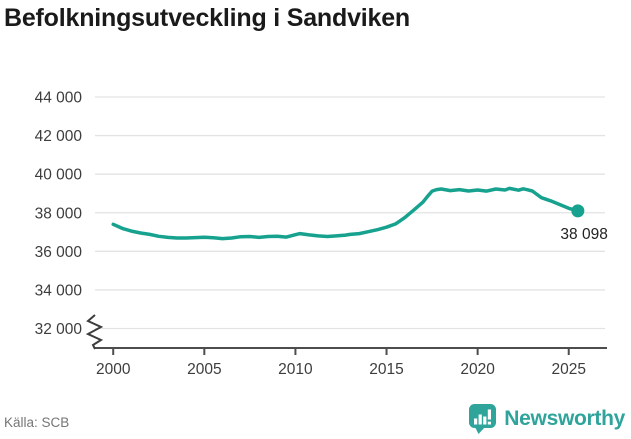 This screenshot has width=631, height=439. I want to click on x-tick-label: 2015, so click(386, 369).